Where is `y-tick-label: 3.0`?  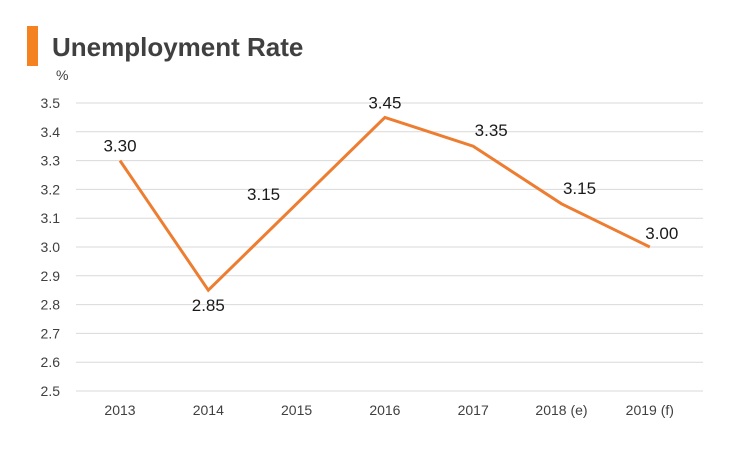
y-tick-label: 3.0 is located at coordinates (51, 247).